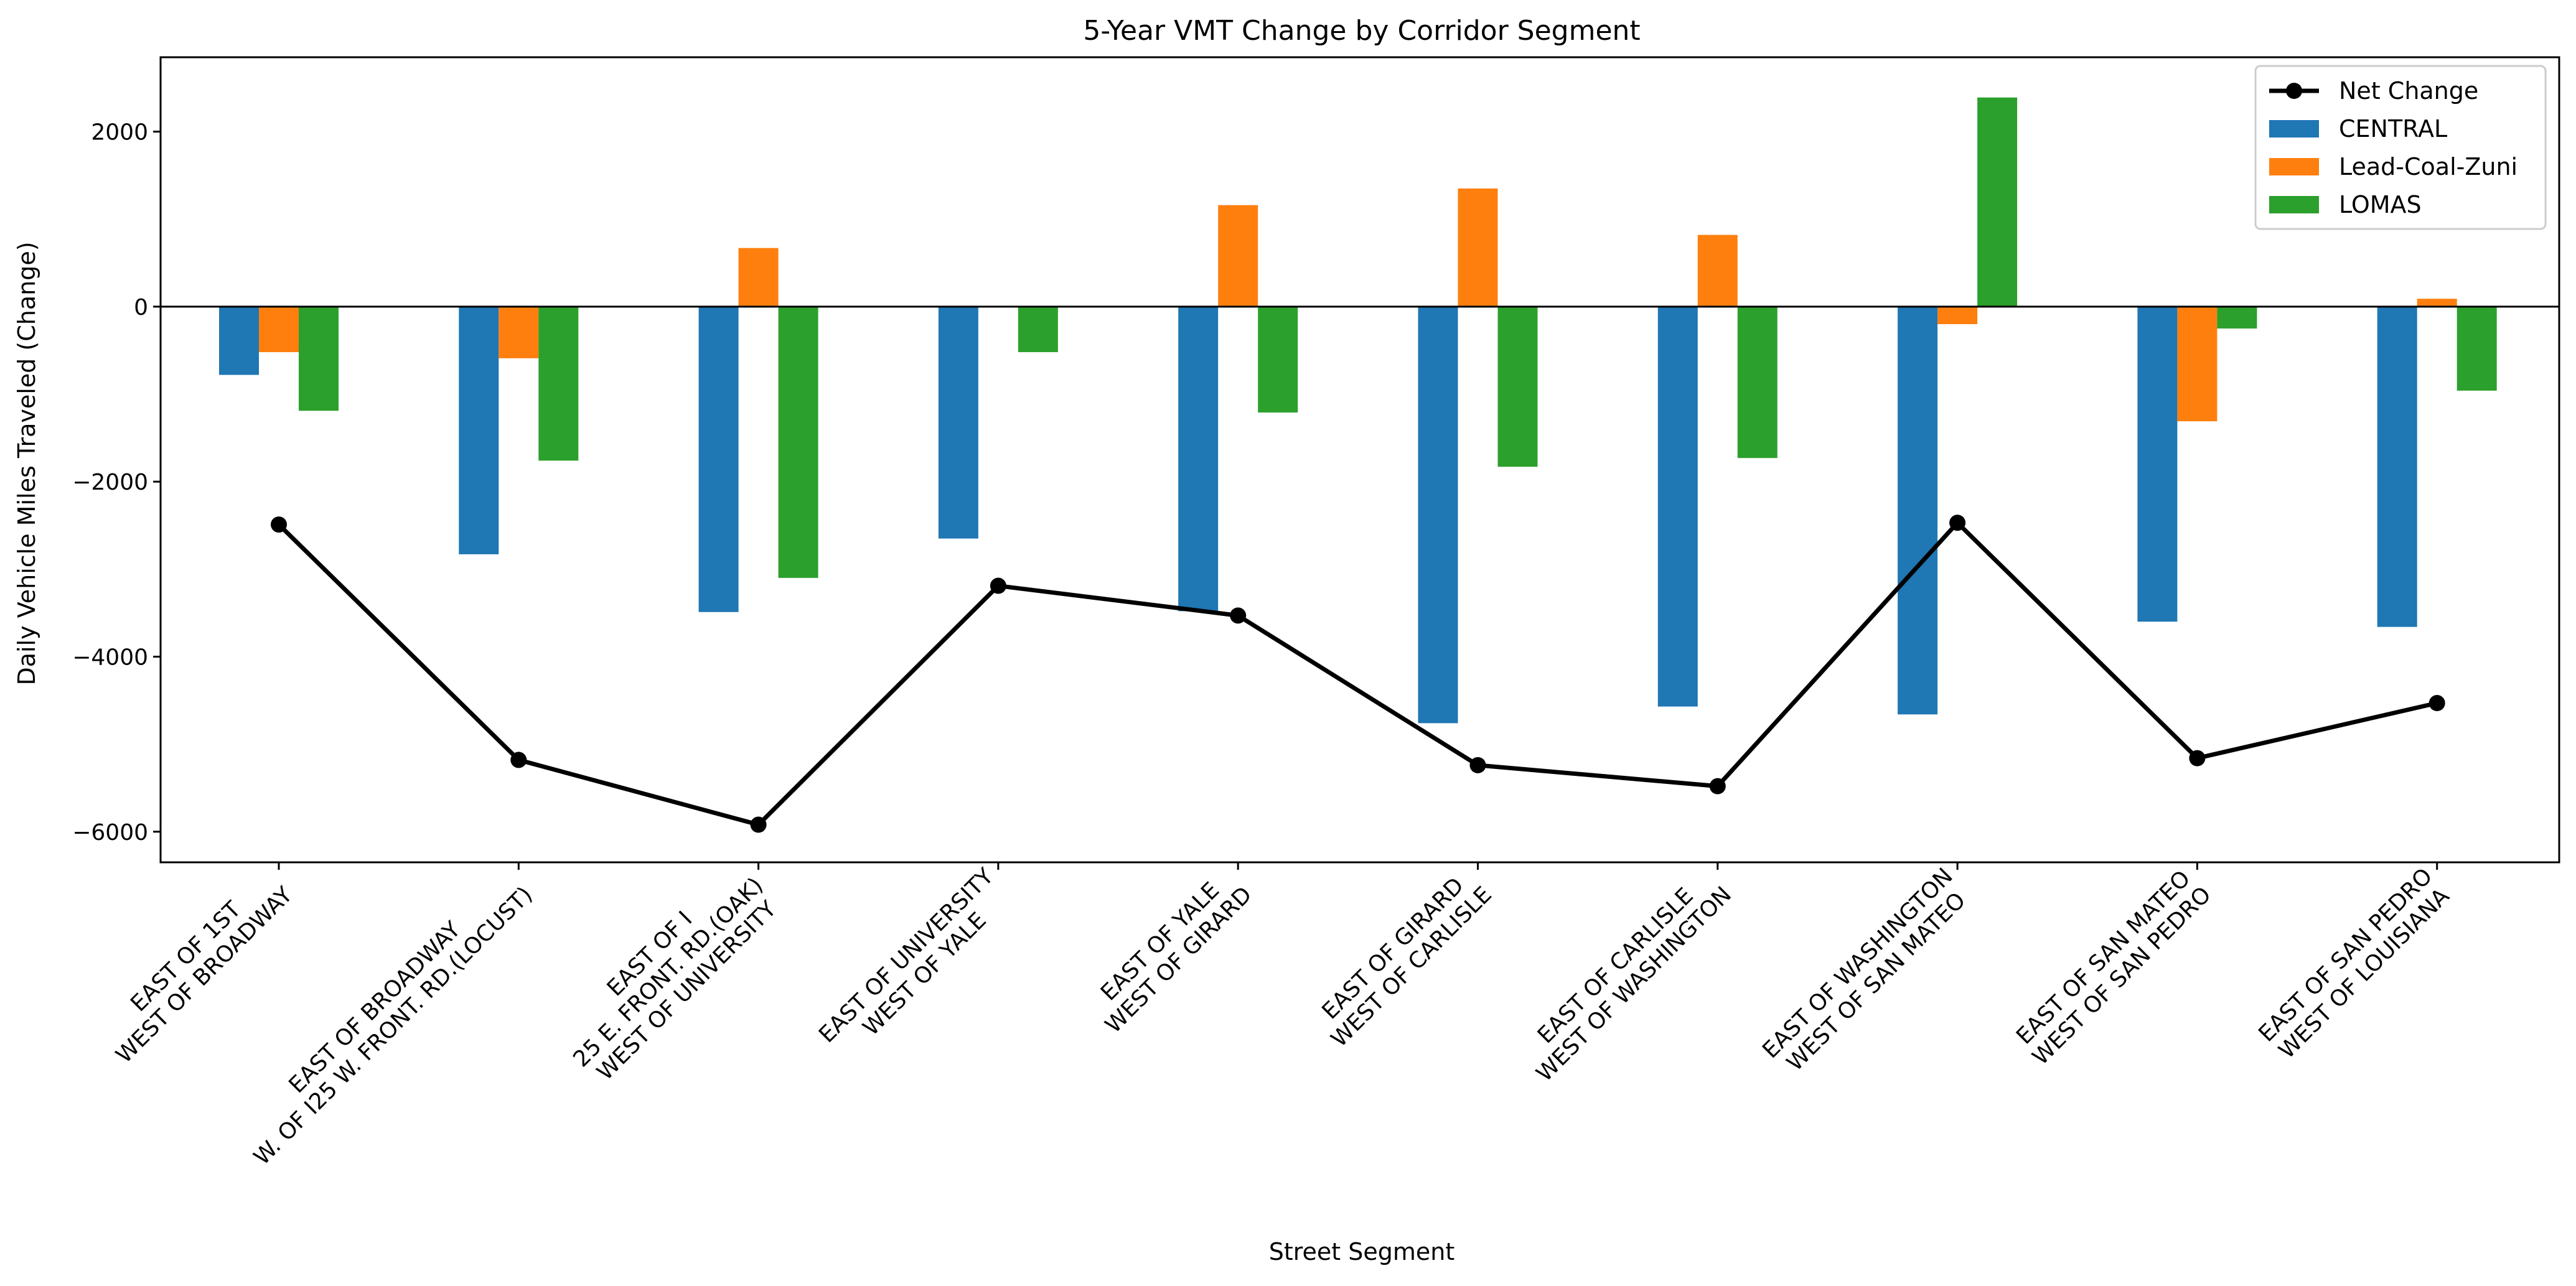 The image size is (2576, 1286). What do you see at coordinates (110, 657) in the screenshot?
I see `y-tick-label: −4000` at bounding box center [110, 657].